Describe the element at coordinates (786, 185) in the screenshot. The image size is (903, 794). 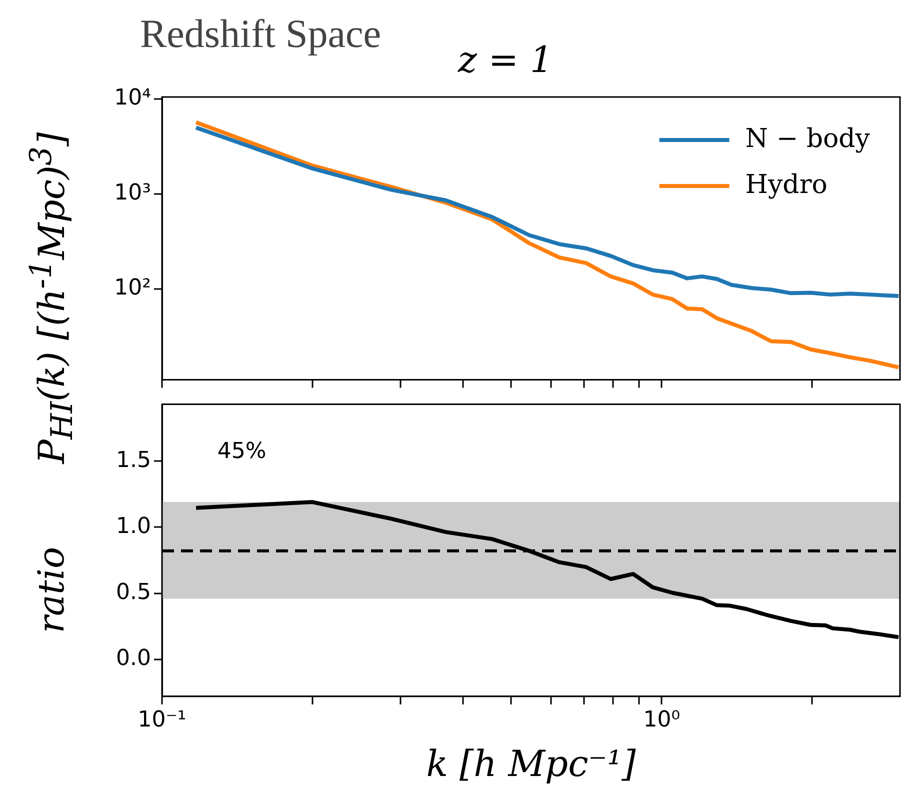
I see `legend-label: Hydro` at that location.